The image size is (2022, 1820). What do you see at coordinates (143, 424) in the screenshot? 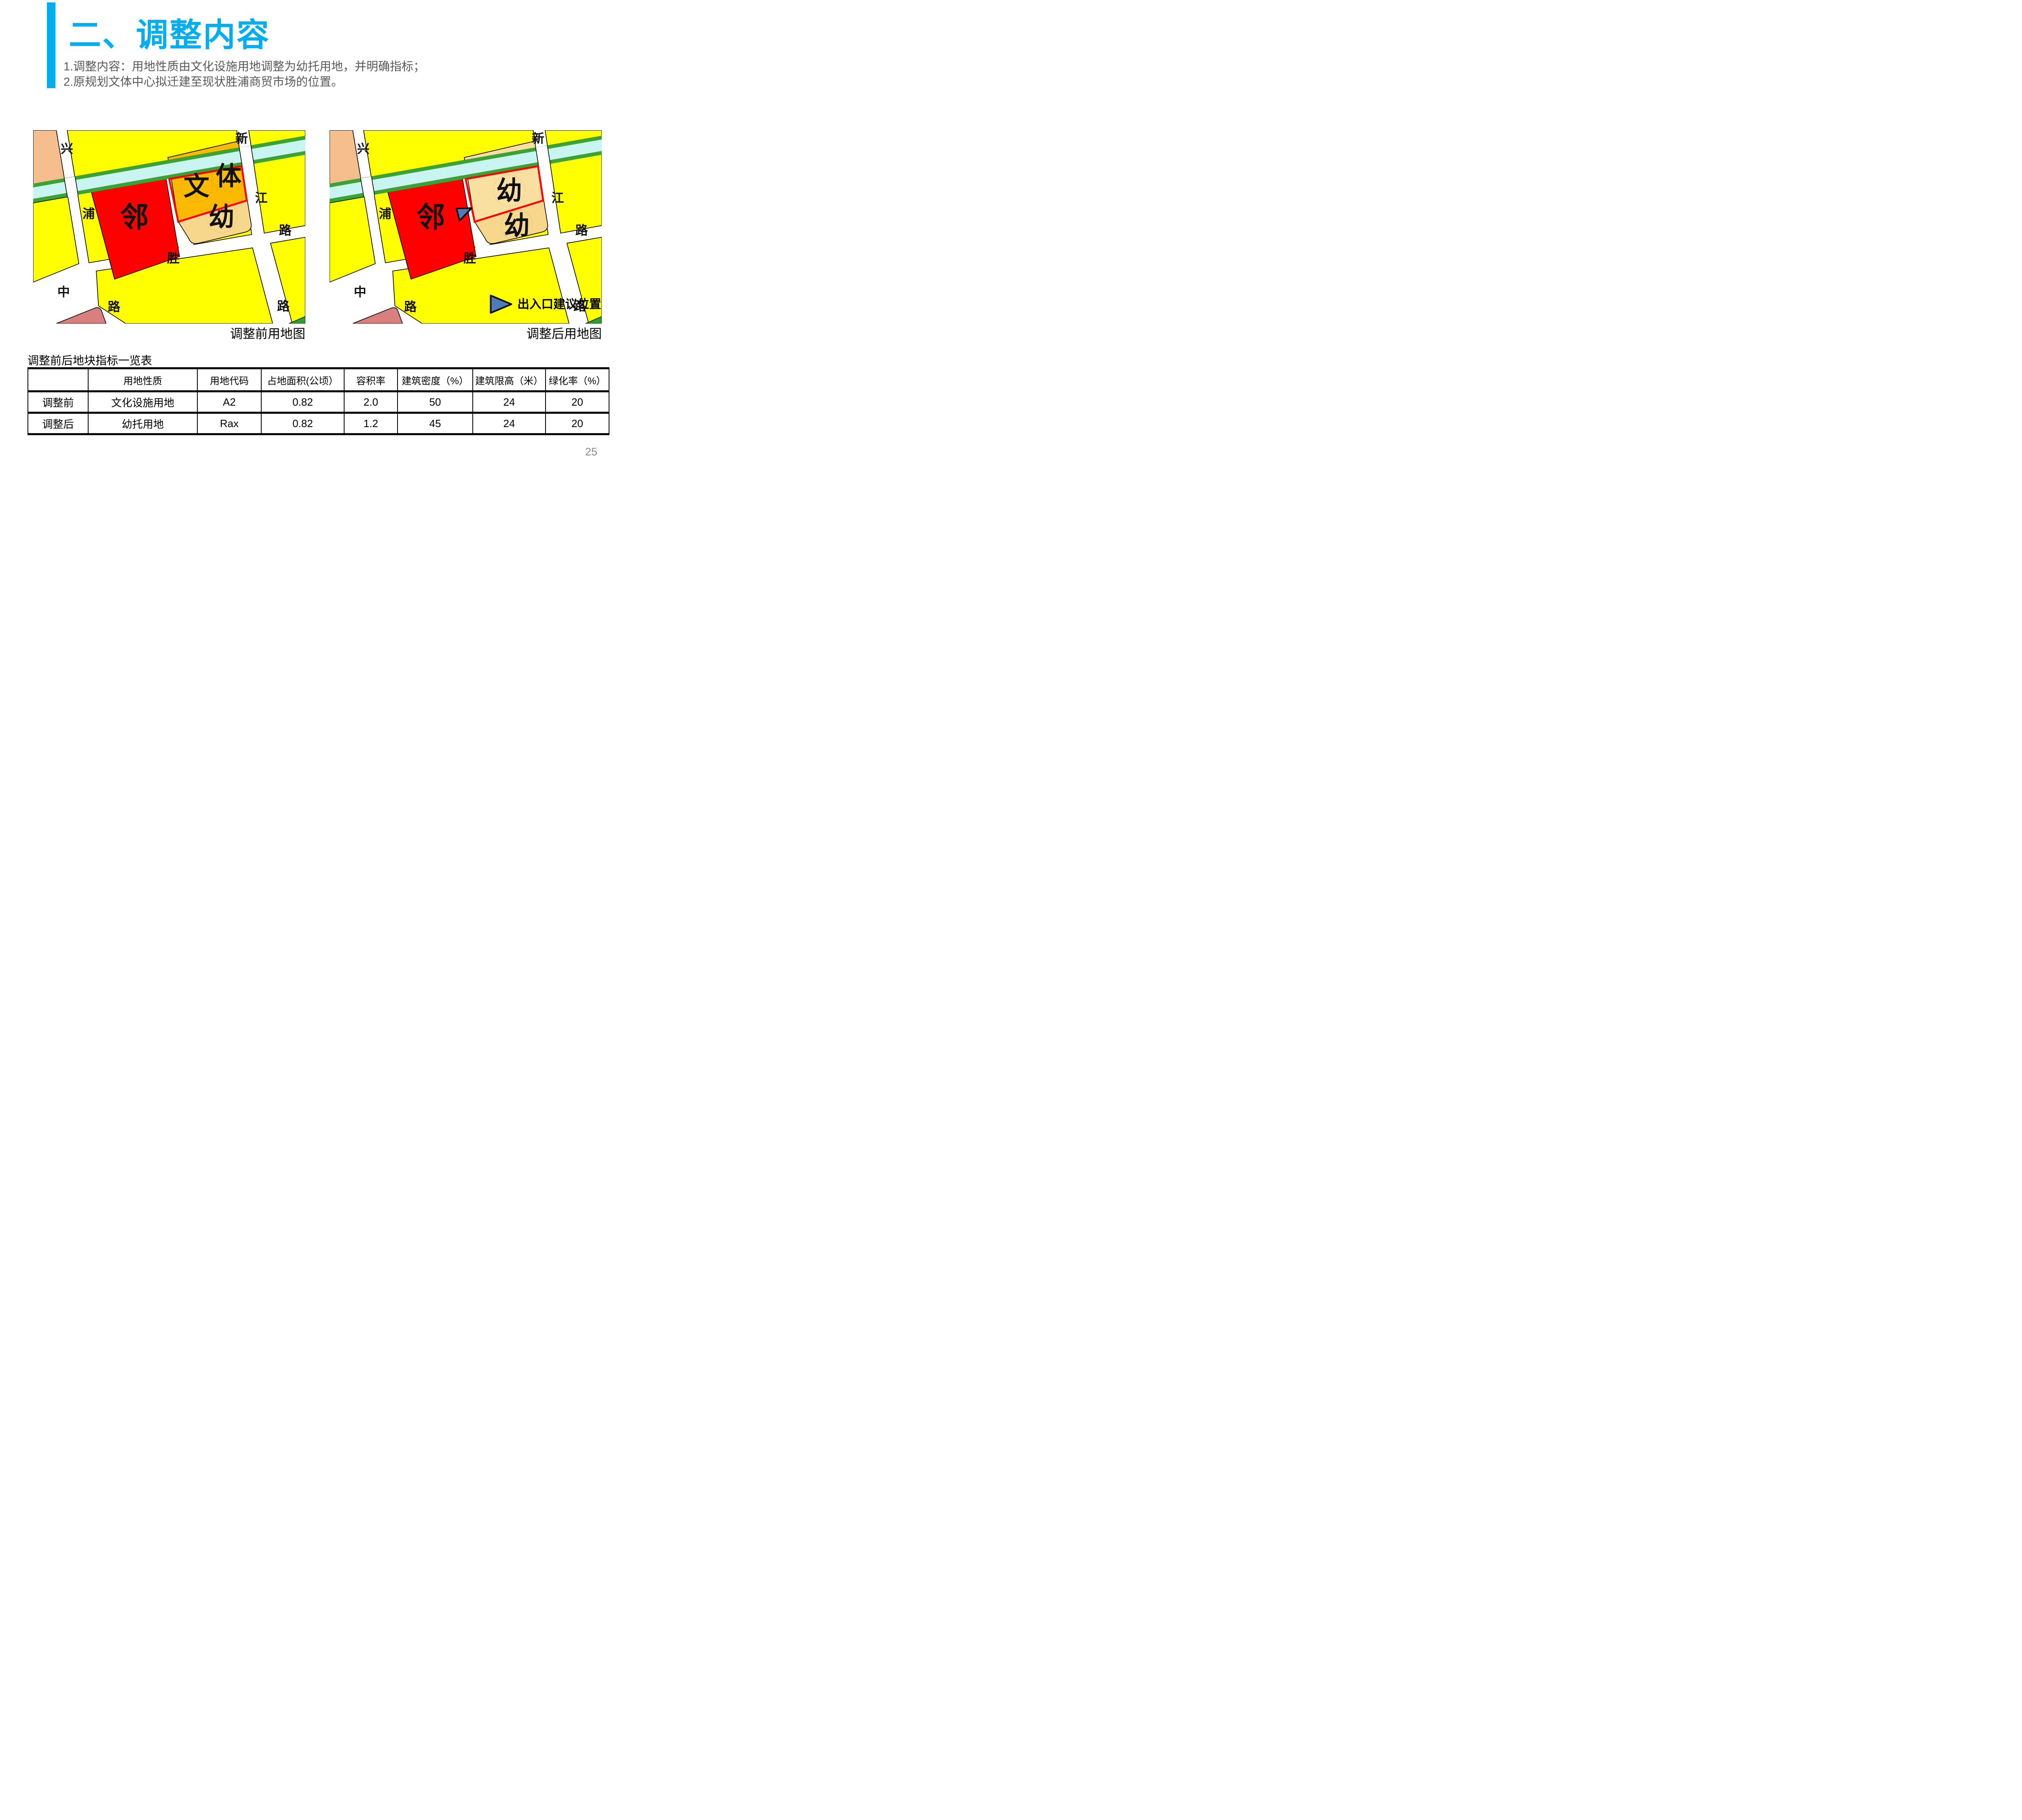
I see `table-cell-highlighted: 幼托用地` at bounding box center [143, 424].